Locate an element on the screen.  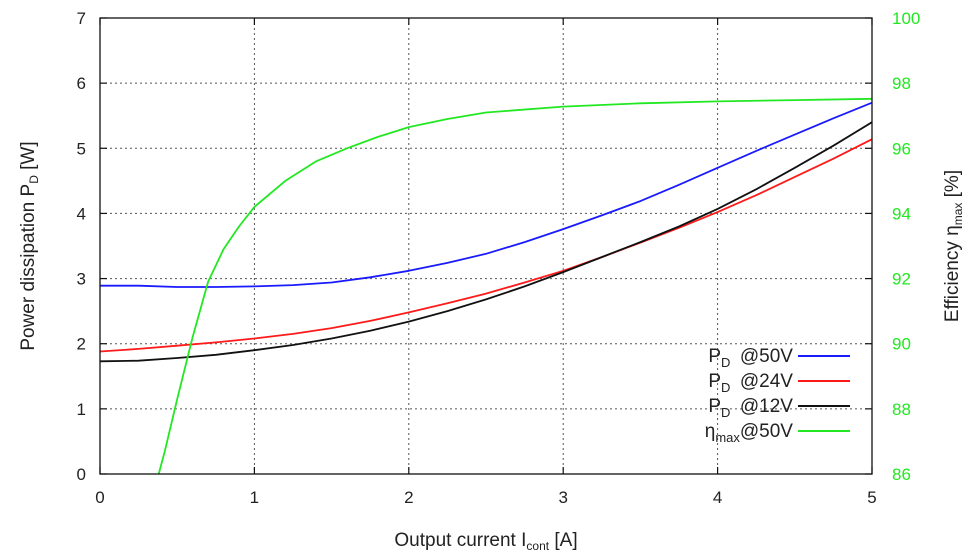
legend-label-pd50: PD @50V is located at coordinates (750, 358).